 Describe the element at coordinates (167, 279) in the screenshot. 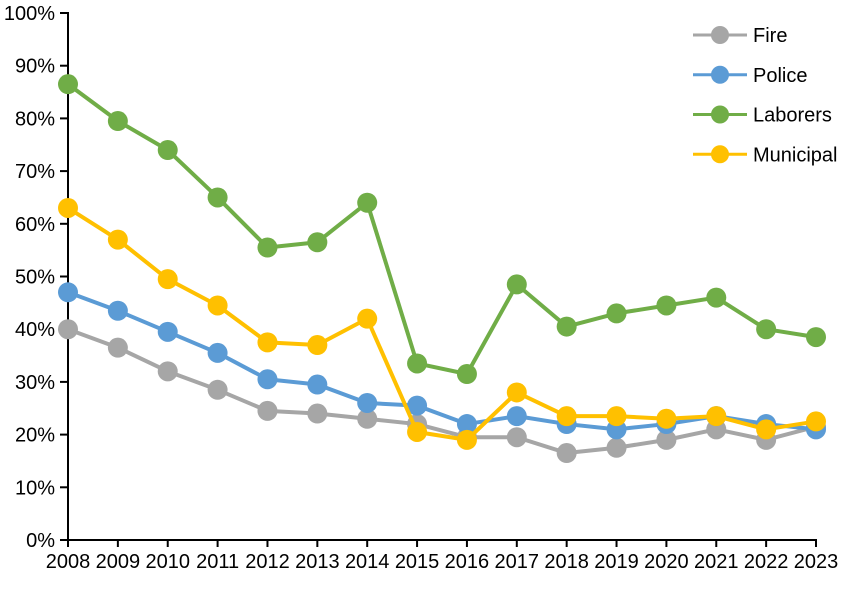

I see `data-point-municipal-2010` at that location.